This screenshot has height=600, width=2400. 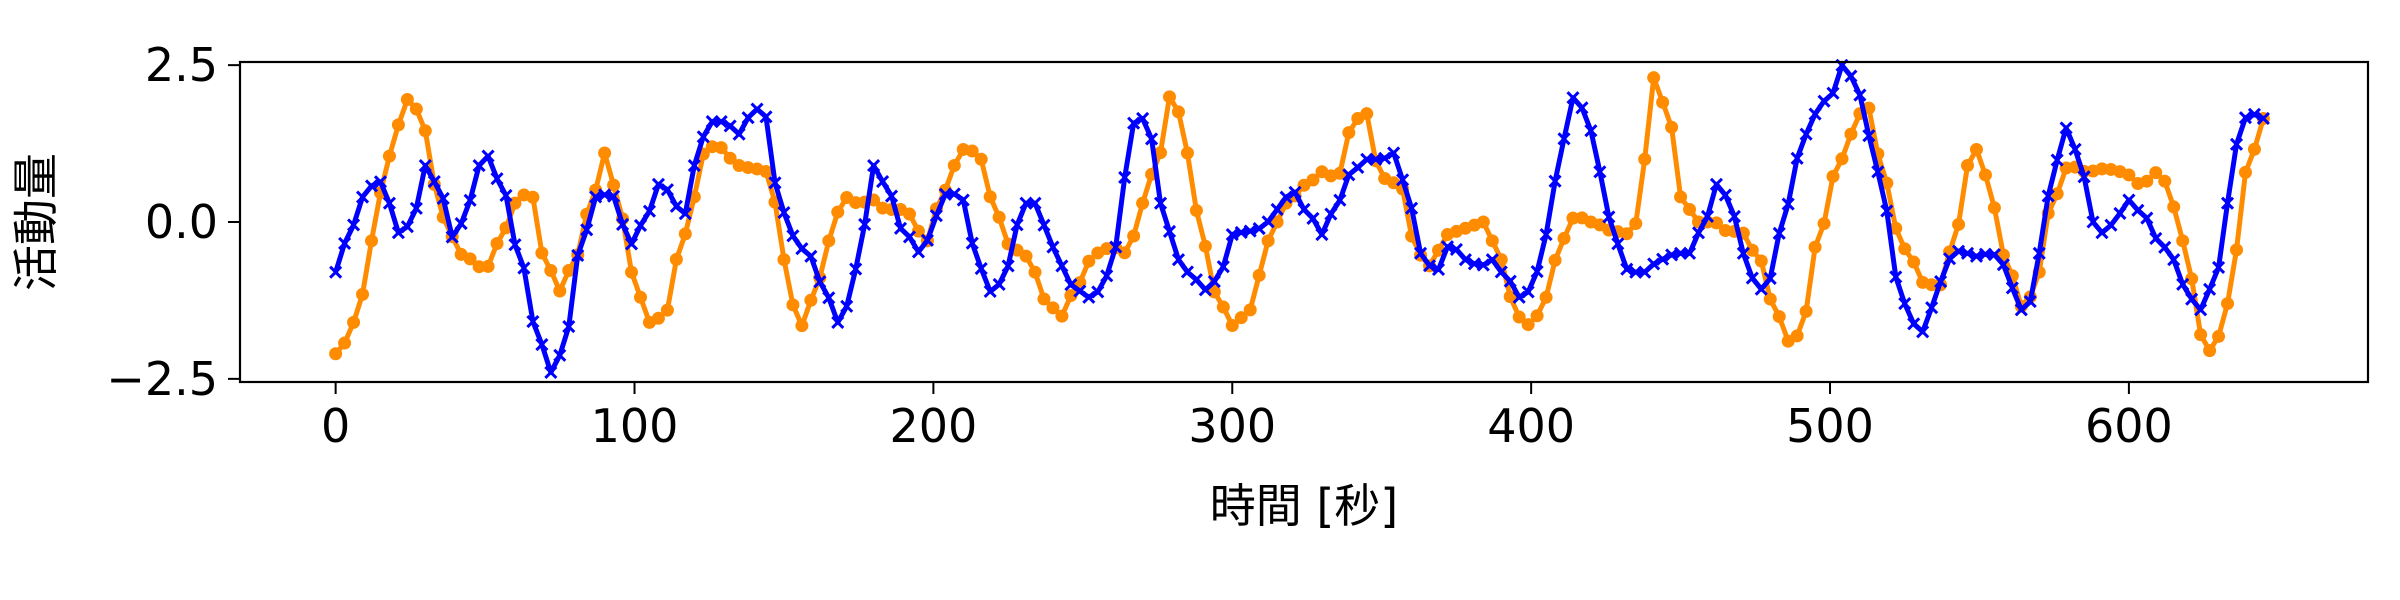 I want to click on y-axis-label: 活動量, so click(x=36, y=222).